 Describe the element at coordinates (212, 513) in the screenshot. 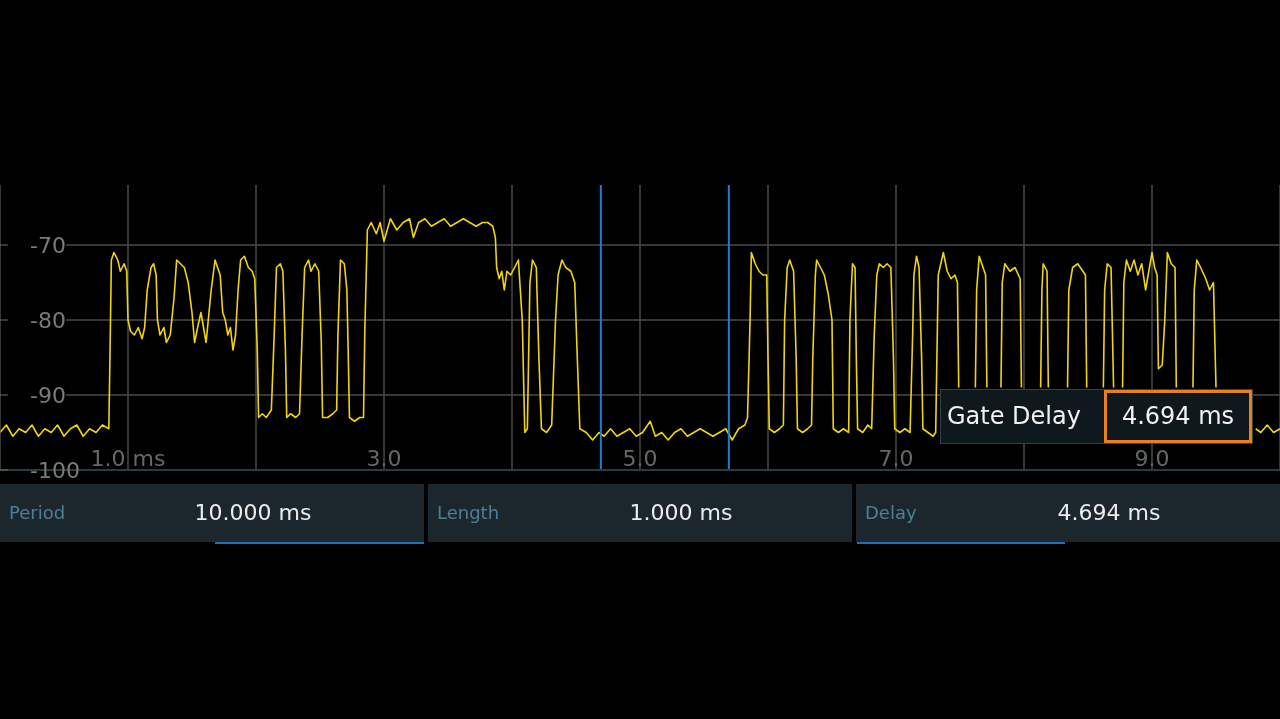

I see `field: Period 10.000 ms` at that location.